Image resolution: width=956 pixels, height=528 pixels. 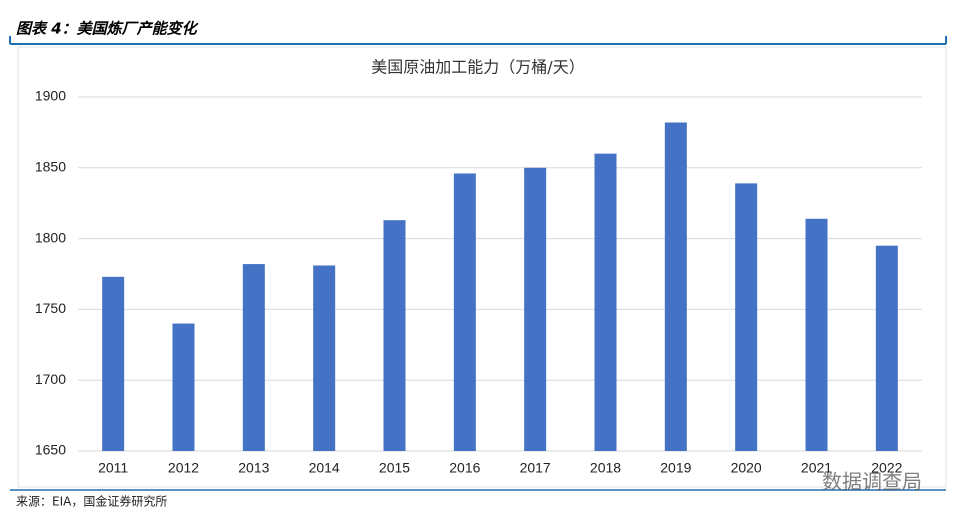 What do you see at coordinates (886, 468) in the screenshot?
I see `x-tick-label: 2022` at bounding box center [886, 468].